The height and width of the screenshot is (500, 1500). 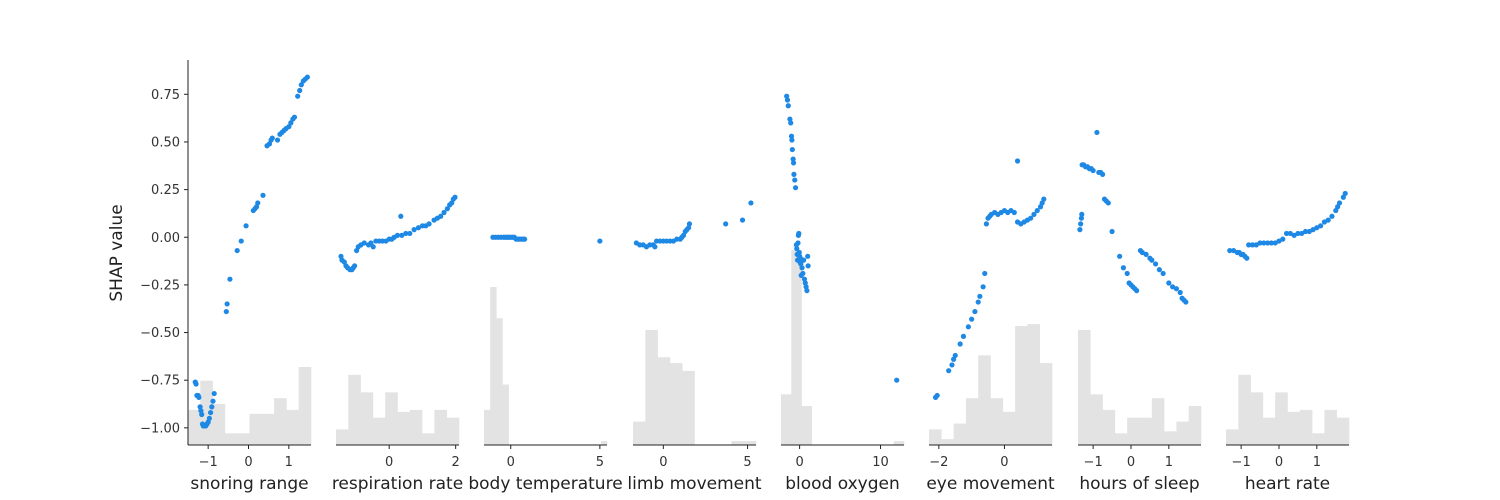 What do you see at coordinates (1287, 484) in the screenshot?
I see `feature-label: heart rate` at bounding box center [1287, 484].